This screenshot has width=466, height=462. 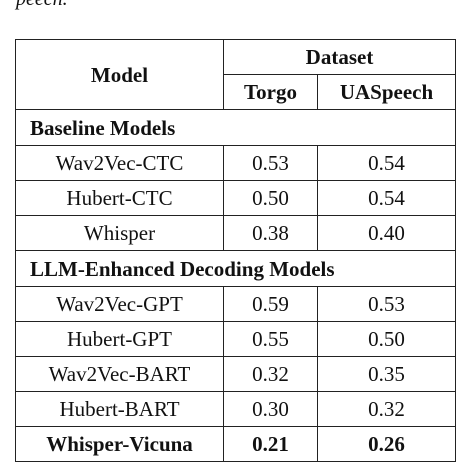 I want to click on model-name: Whisper-Vicuna, so click(x=119, y=444).